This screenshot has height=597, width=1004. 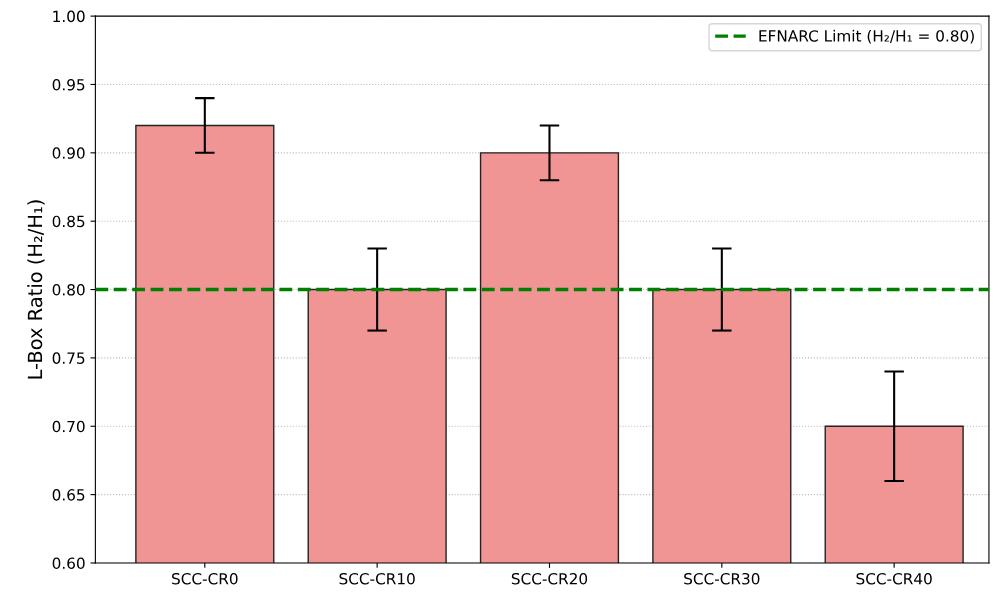 I want to click on y-tick-label: 1.00, so click(x=69, y=16).